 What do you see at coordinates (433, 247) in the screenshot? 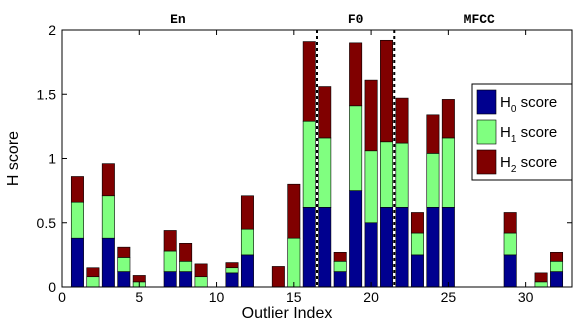
I see `bar-h0-x24` at bounding box center [433, 247].